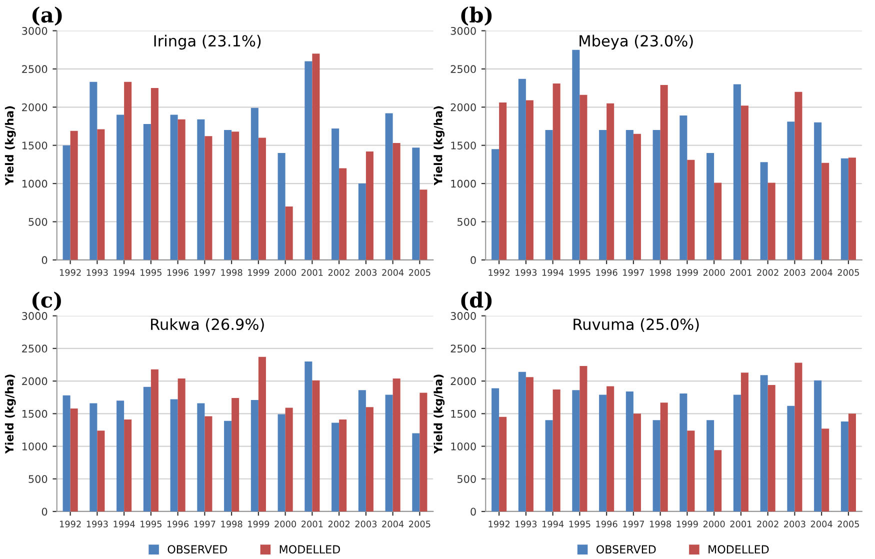 The image size is (875, 559). I want to click on chart-title: (a), so click(47, 16).